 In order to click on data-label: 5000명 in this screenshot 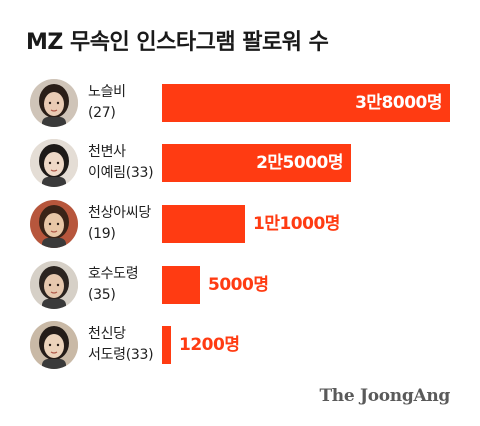, I will do `click(238, 285)`.